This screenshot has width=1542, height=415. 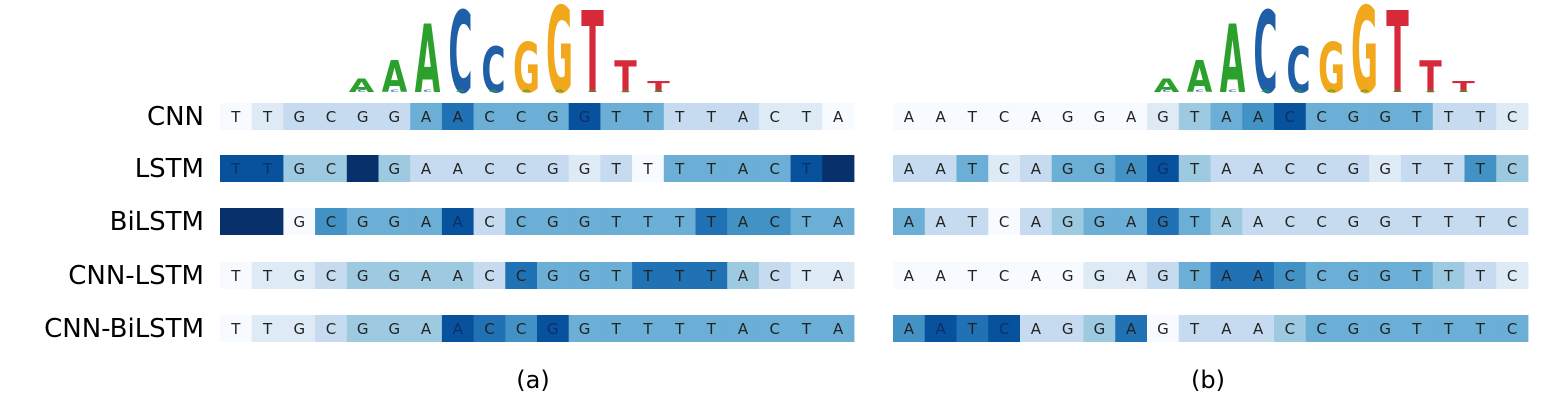 I want to click on motif-logo: AC AC AC CA CA GA GA TA TA TA, so click(x=1315, y=60).